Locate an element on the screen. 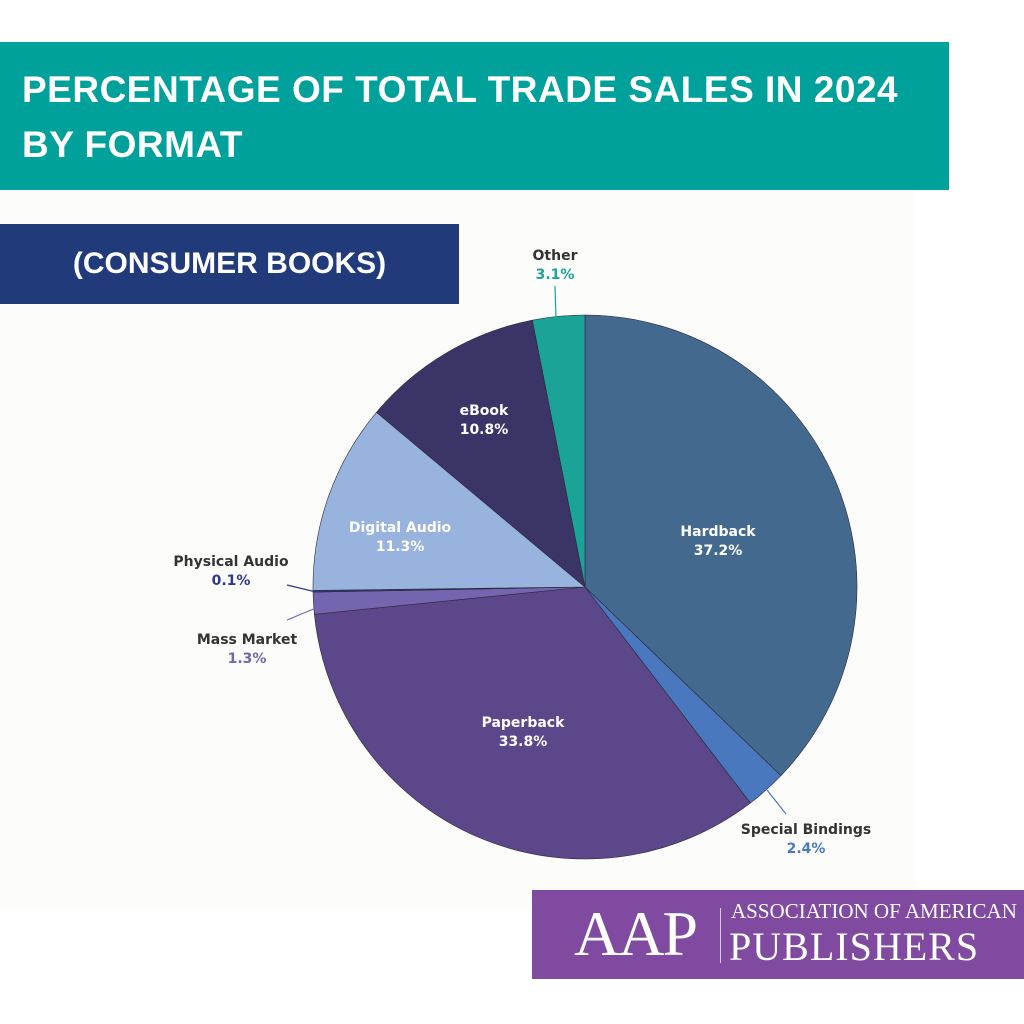 This screenshot has height=1024, width=1024. slice-label-mass-market: Mass Market 1.3% is located at coordinates (247, 650).